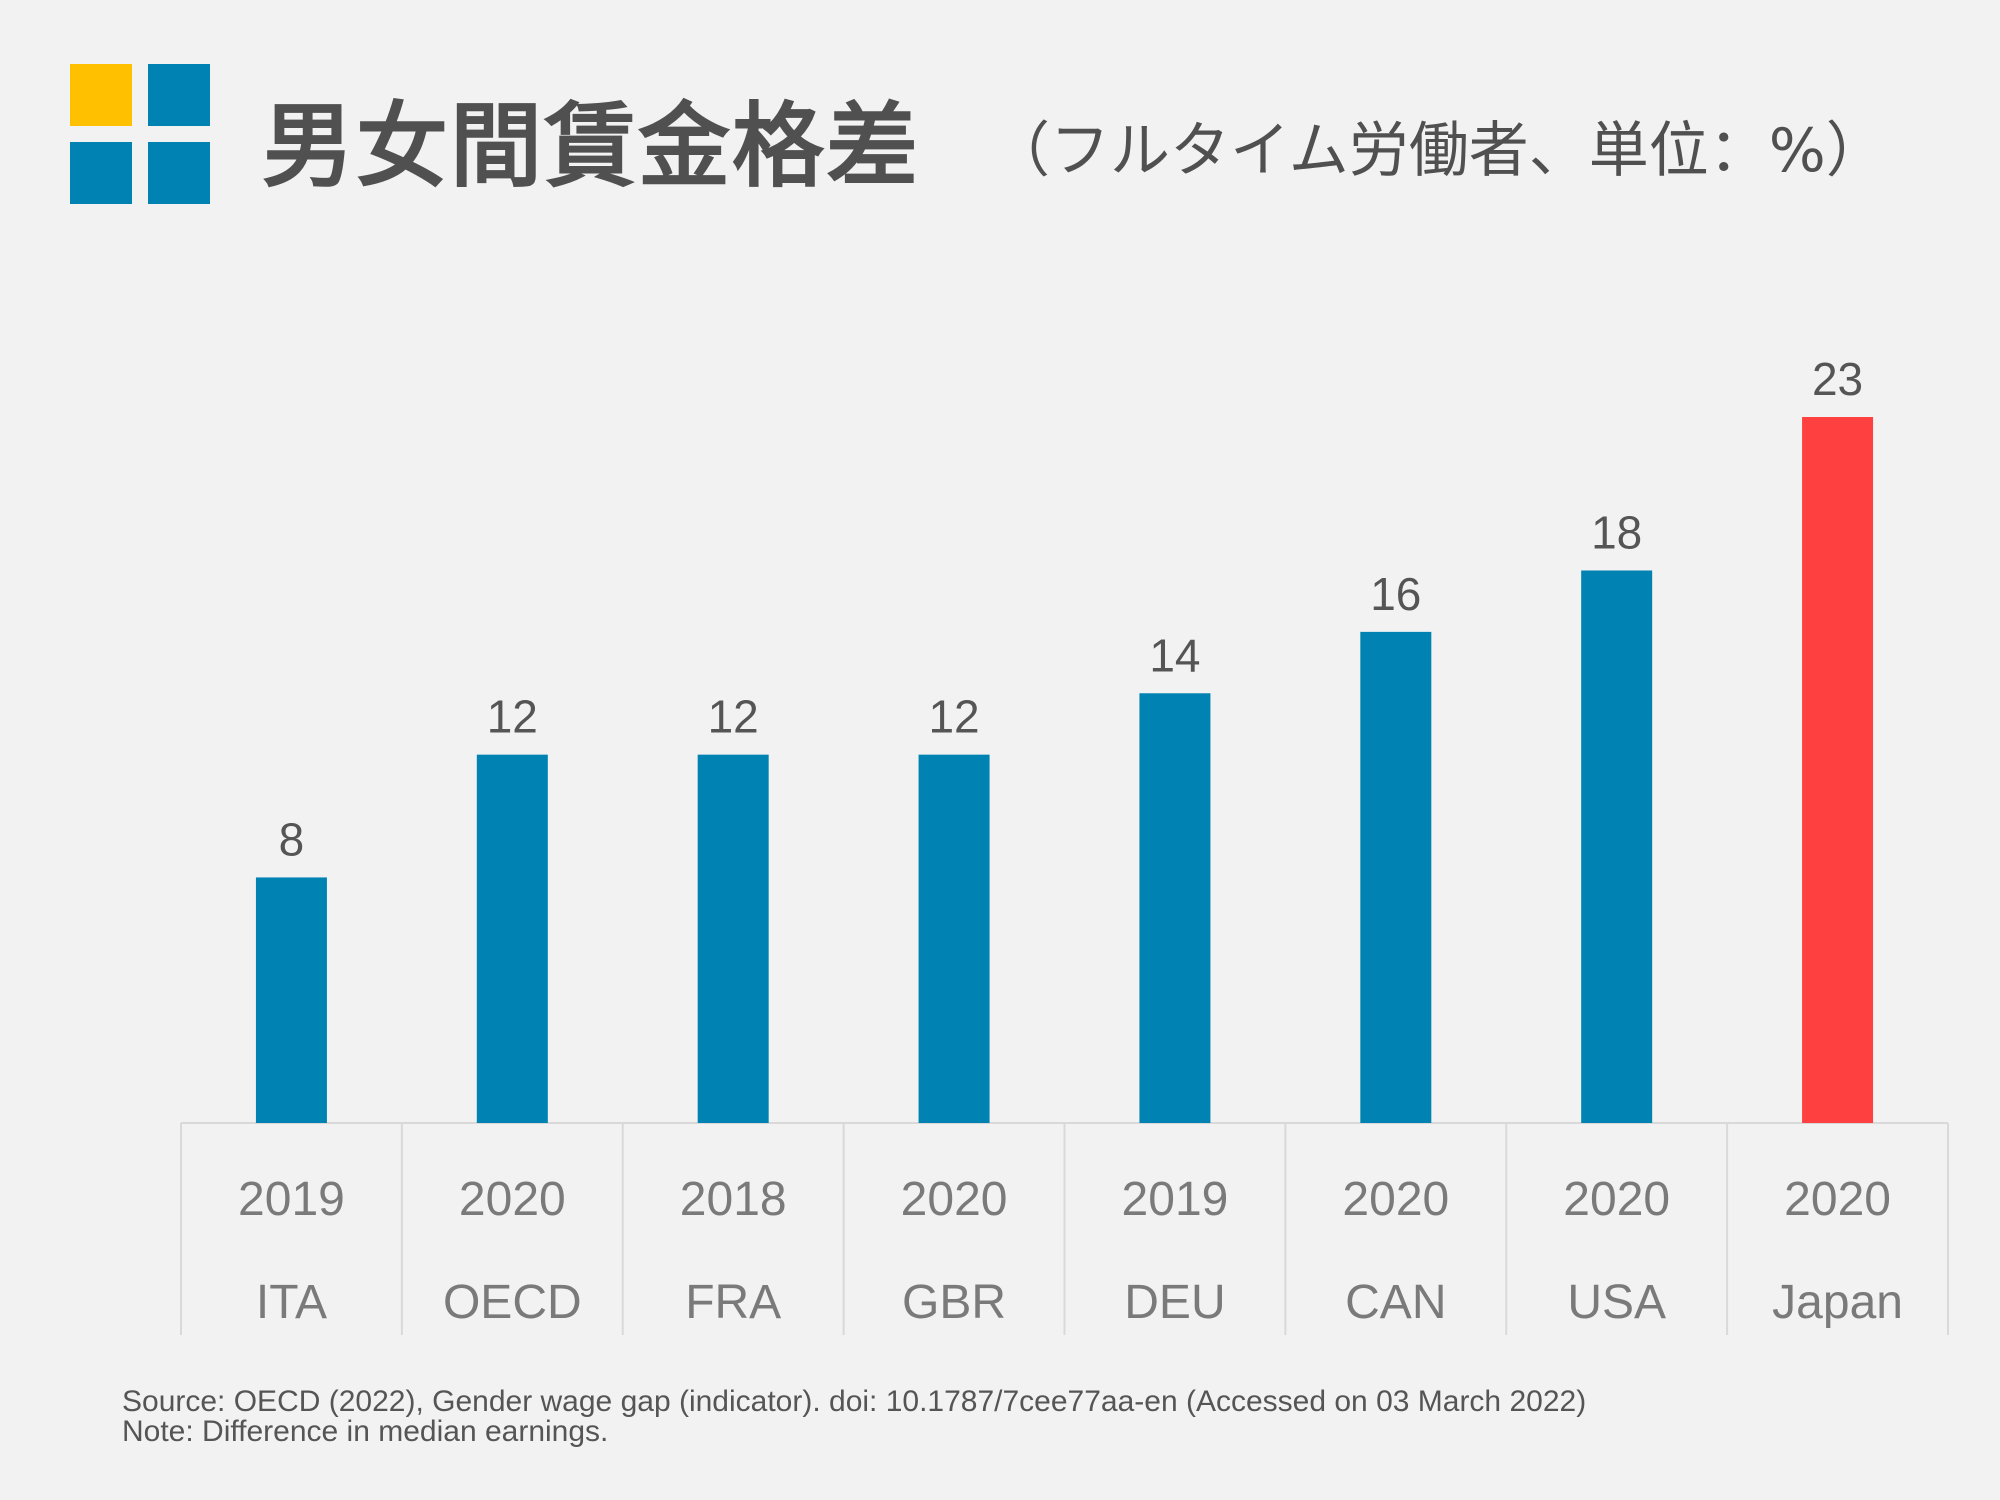 This screenshot has width=2000, height=1500. I want to click on footnote: Note: Difference in median earnings., so click(365, 1431).